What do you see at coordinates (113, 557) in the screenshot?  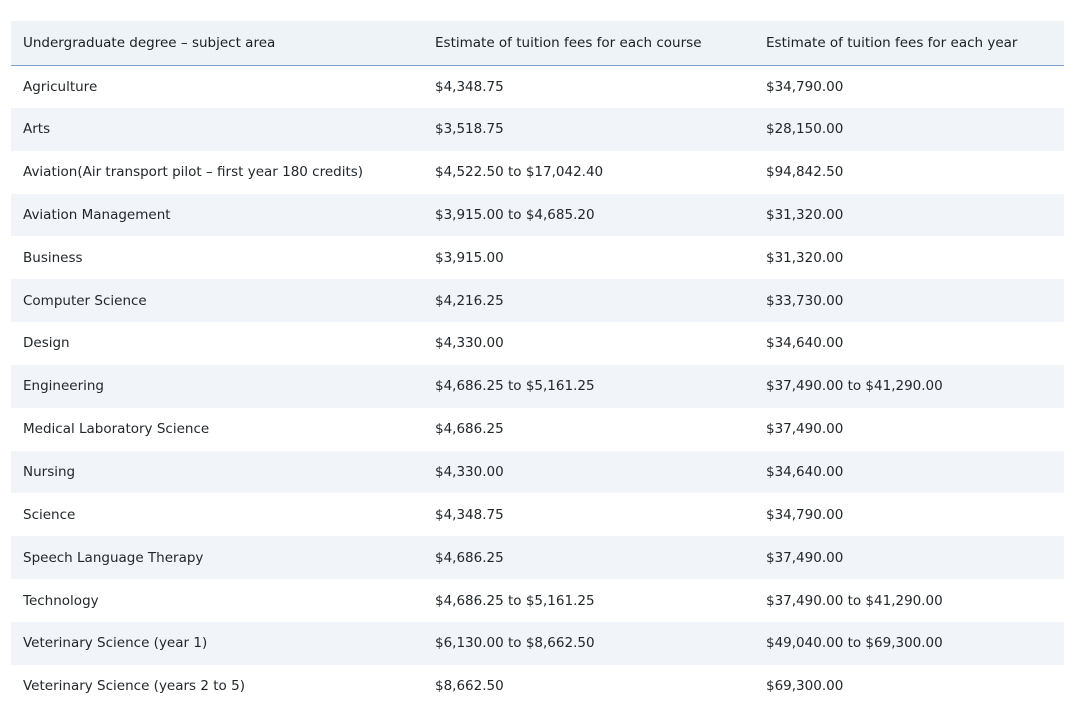 I see `cell-subject-area: Speech Language Therapy` at bounding box center [113, 557].